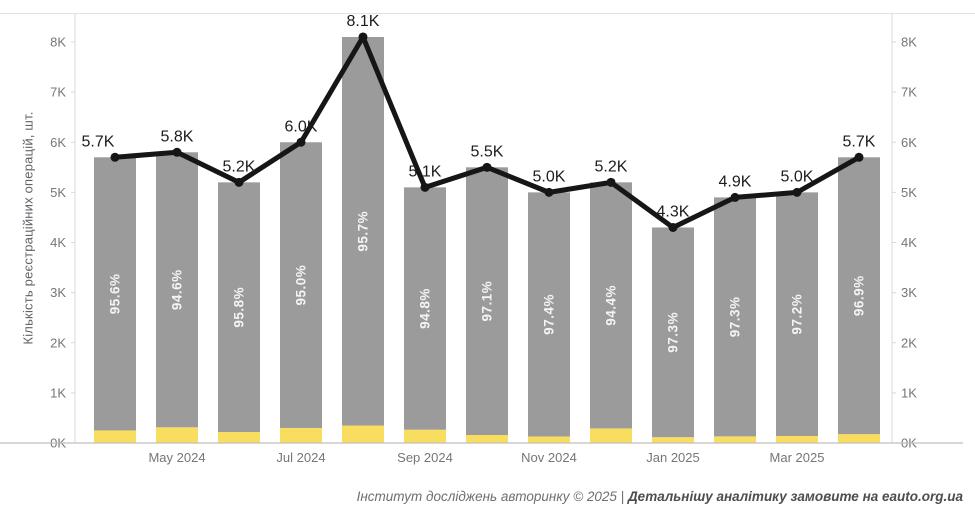 The image size is (975, 519). I want to click on bar-percent-label: 94.6%, so click(177, 289).